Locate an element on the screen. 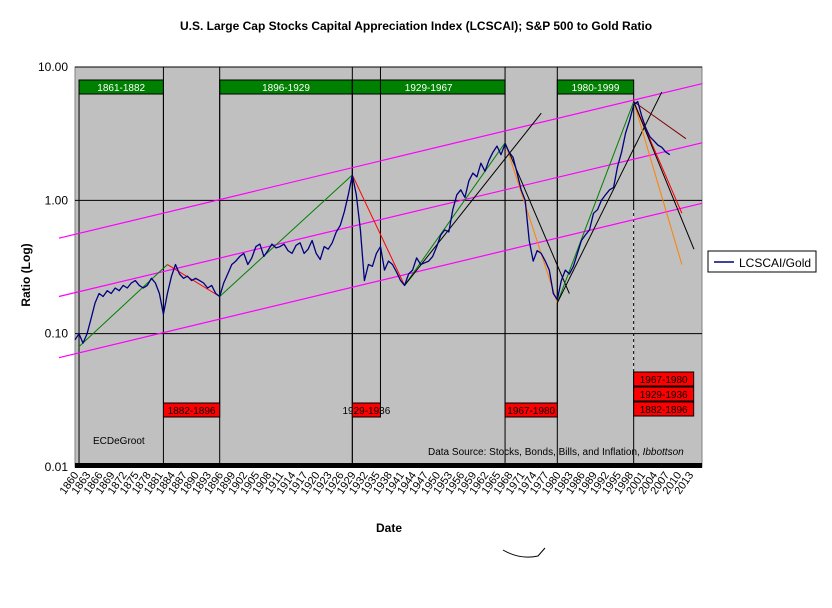 This screenshot has height=608, width=832. summary-label: 1967-1980 is located at coordinates (664, 380).